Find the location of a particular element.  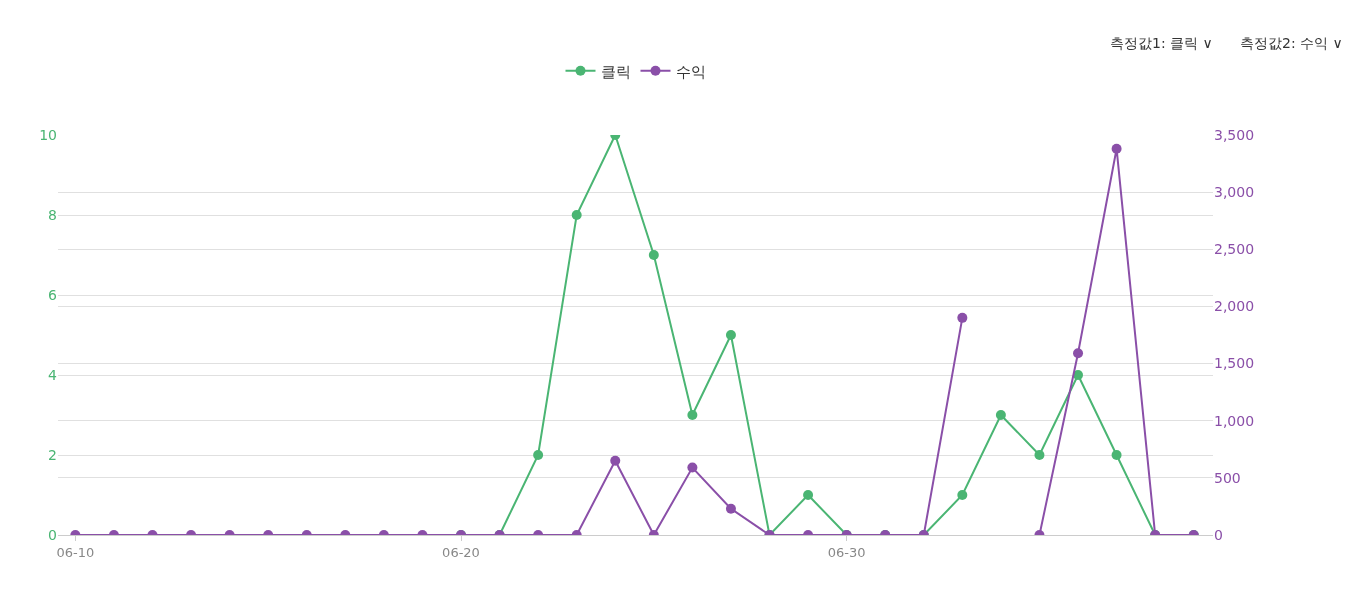

text: 측정값1: 클릭 ∨ is located at coordinates (1161, 43).